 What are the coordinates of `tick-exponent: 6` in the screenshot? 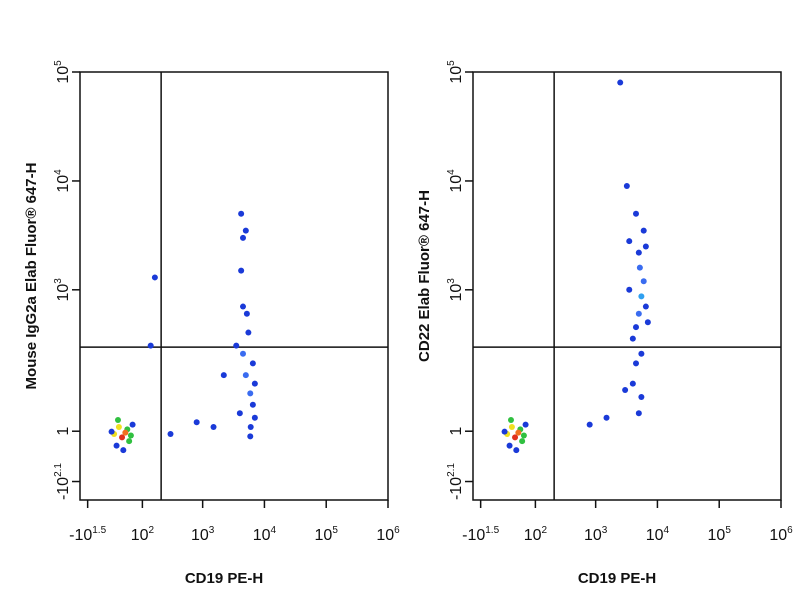 It's located at (790, 530).